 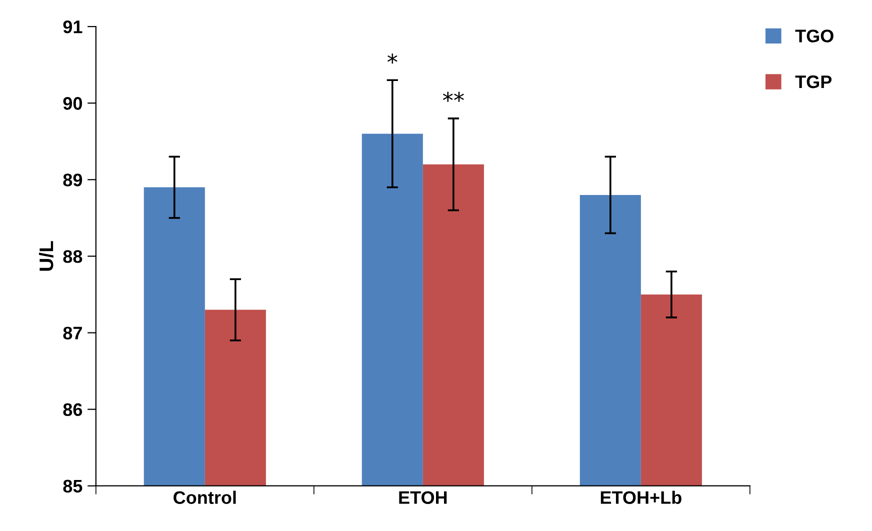 I want to click on y-tick-label: 85, so click(x=72, y=486).